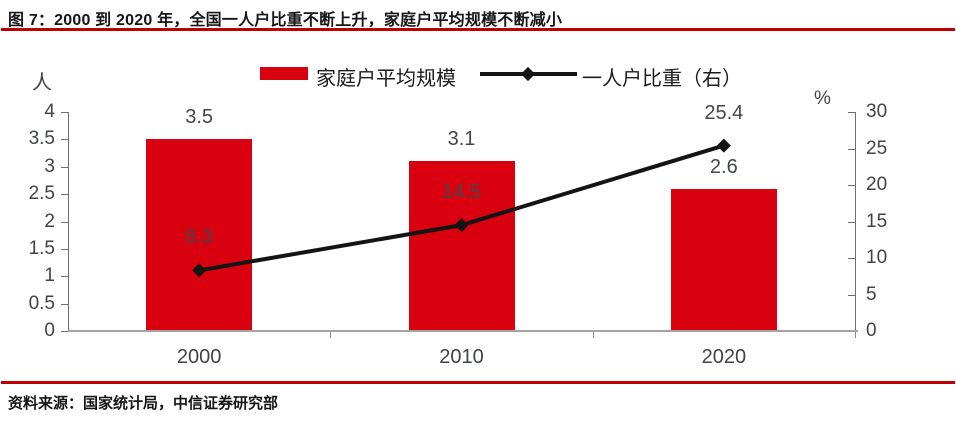 The height and width of the screenshot is (421, 956). Describe the element at coordinates (871, 294) in the screenshot. I see `right-axis-tick-label: 5` at that location.